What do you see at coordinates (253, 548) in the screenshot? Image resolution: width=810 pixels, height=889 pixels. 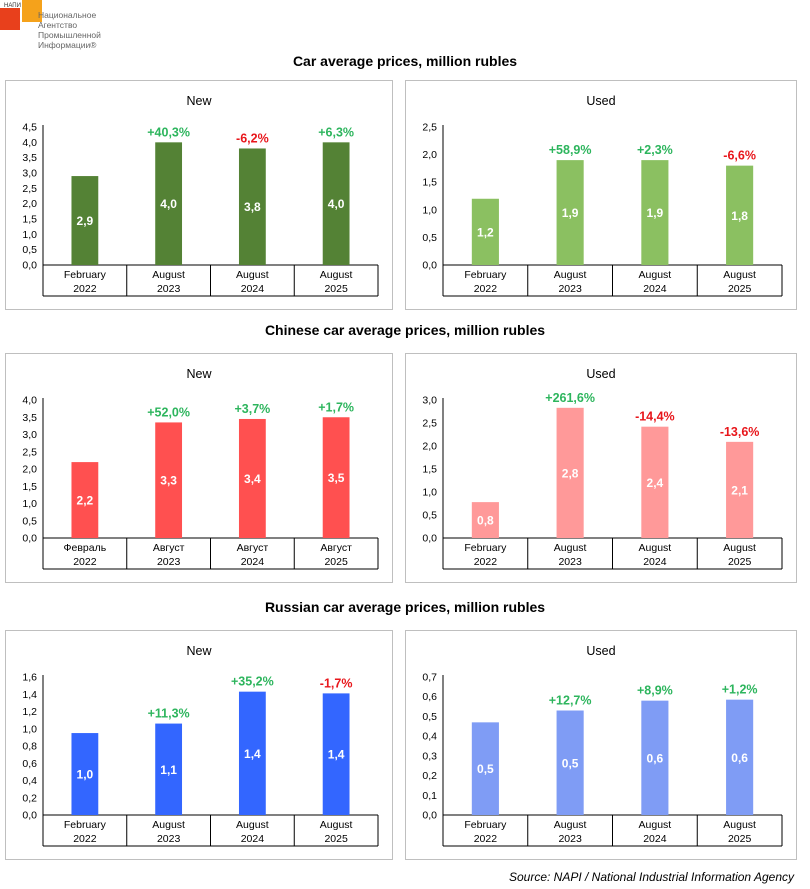 I see `x-category-label: Август` at bounding box center [253, 548].